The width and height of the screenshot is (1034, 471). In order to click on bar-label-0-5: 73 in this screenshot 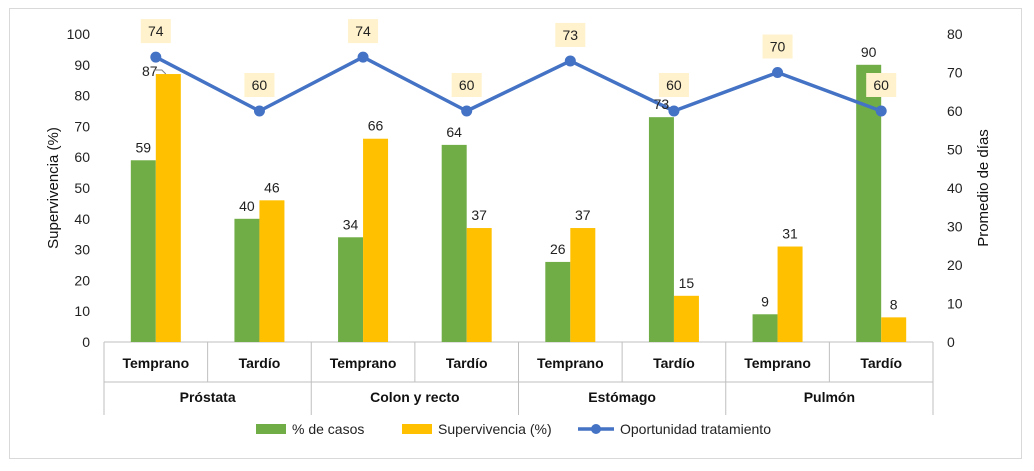, I will do `click(662, 104)`.